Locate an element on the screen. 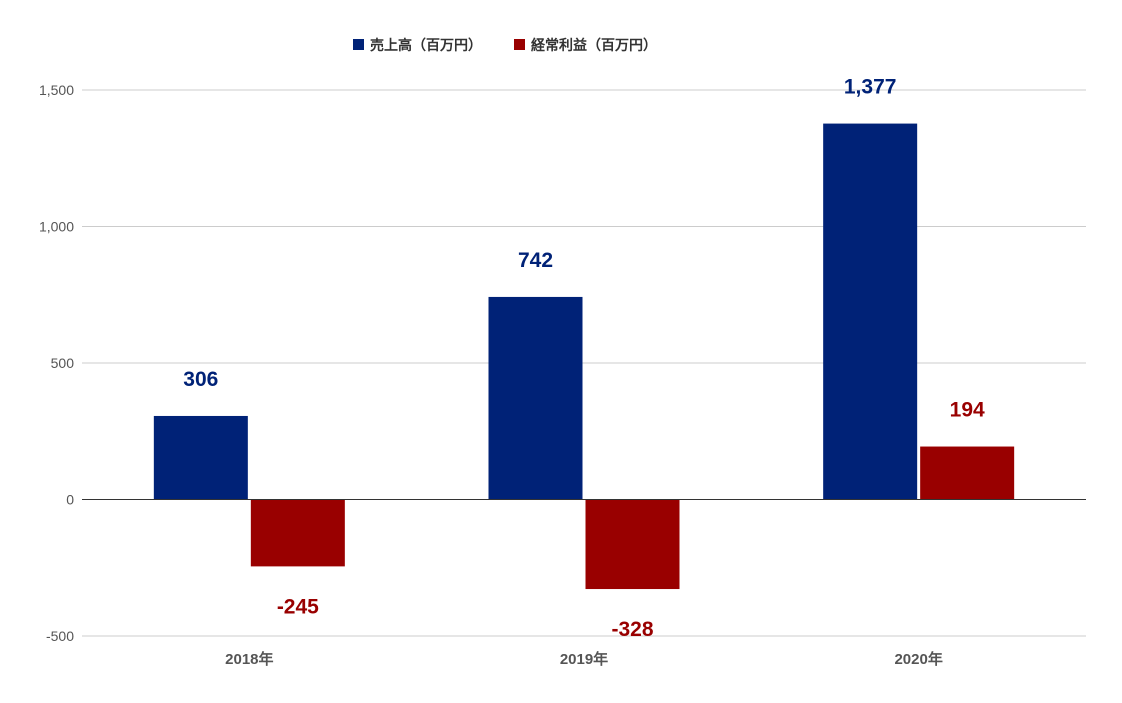 Image resolution: width=1122 pixels, height=703 pixels. y-tick-label: -500 is located at coordinates (60, 636).